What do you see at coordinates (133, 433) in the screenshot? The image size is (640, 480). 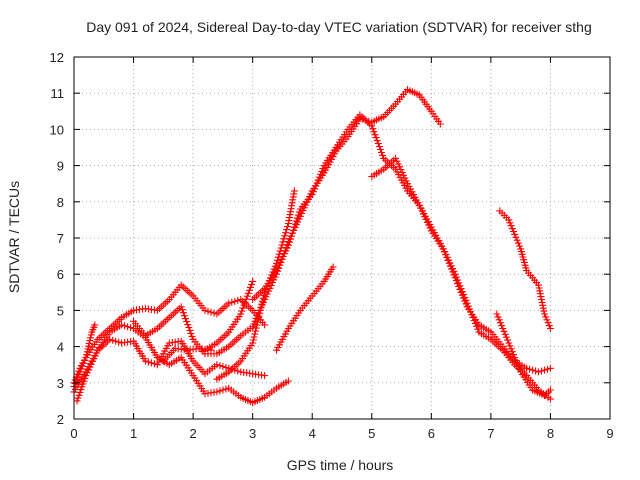 I see `x-tick-label: 1` at bounding box center [133, 433].